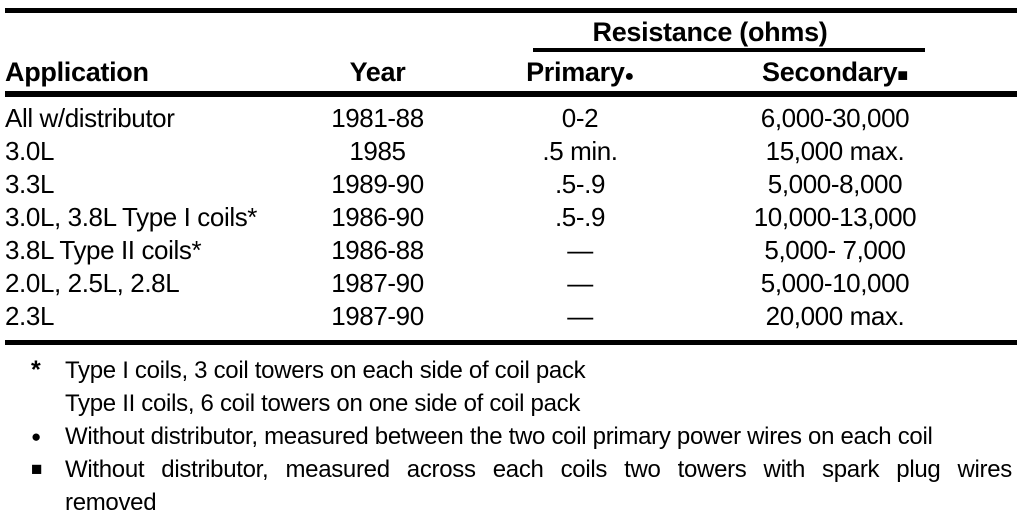 The width and height of the screenshot is (1024, 518). Describe the element at coordinates (36, 370) in the screenshot. I see `asterisk-marker-icon: *` at that location.